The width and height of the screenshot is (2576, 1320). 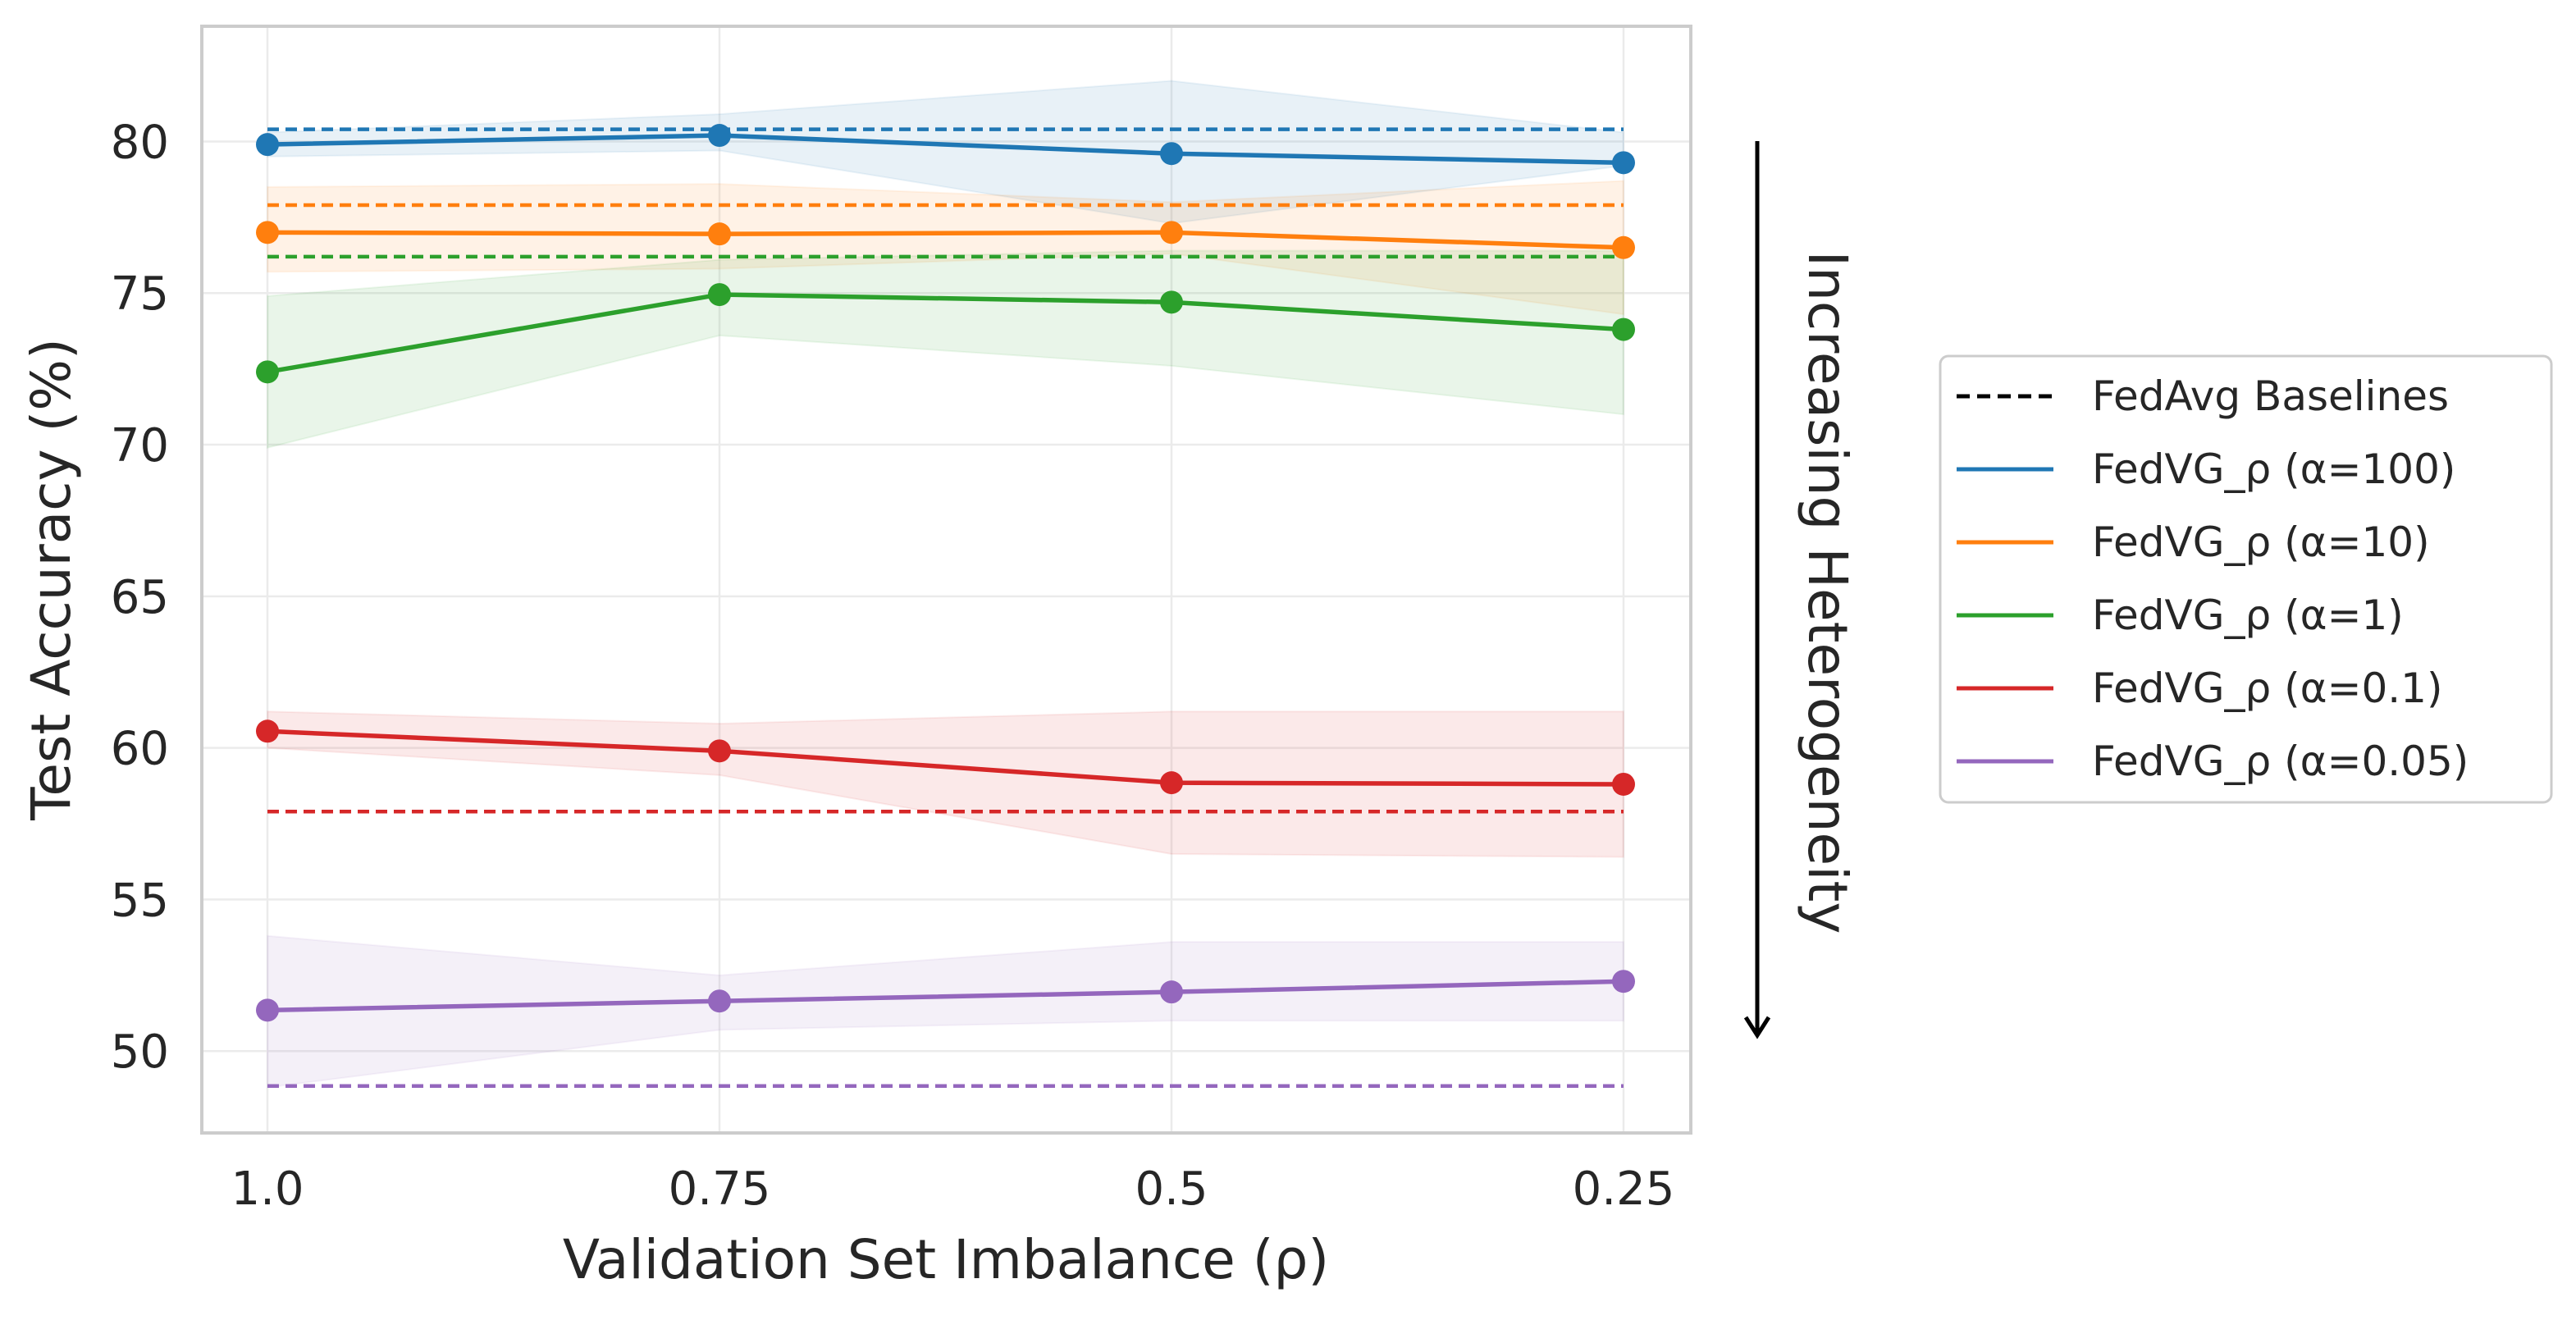 I want to click on legend-label: FedVG_ρ (α=0.1), so click(x=2268, y=688).